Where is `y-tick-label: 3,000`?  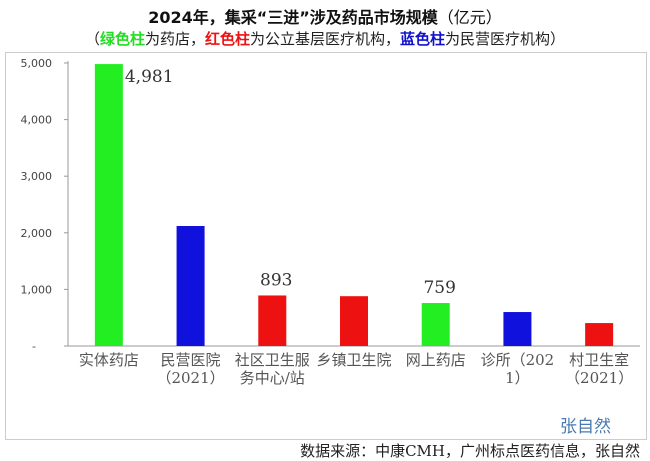 y-tick-label: 3,000 is located at coordinates (37, 176).